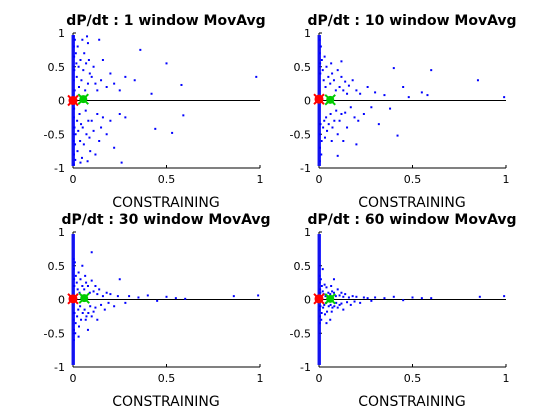 This screenshot has height=420, width=560. I want to click on red-marker-cross, so click(73, 100).